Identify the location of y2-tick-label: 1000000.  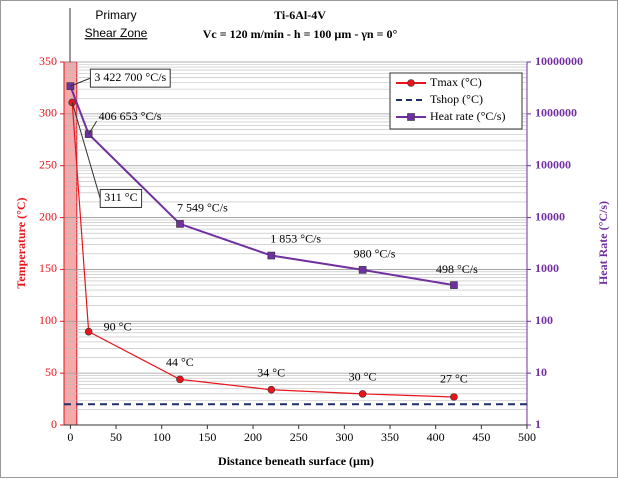
(556, 113).